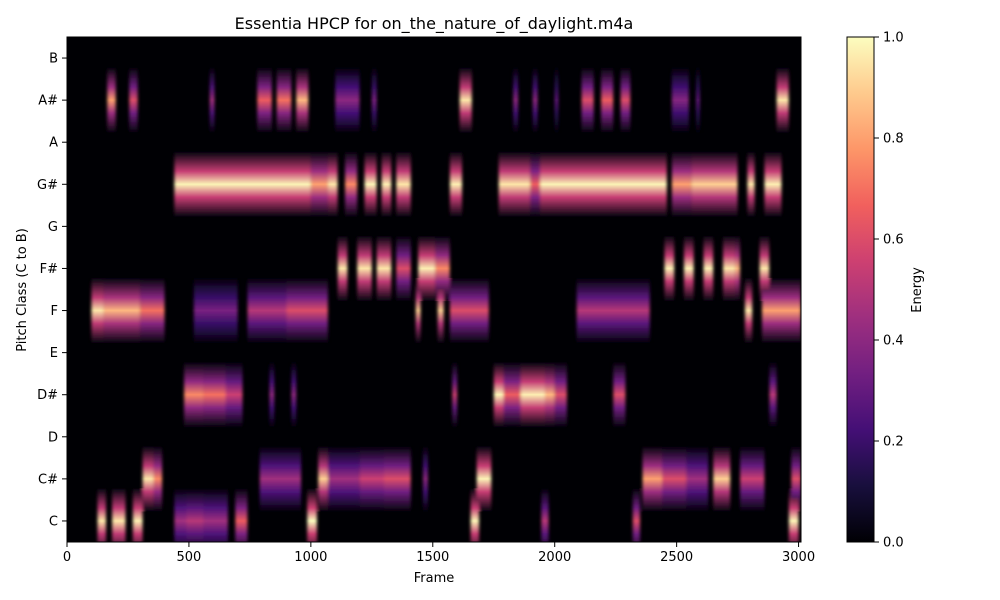  What do you see at coordinates (53, 227) in the screenshot?
I see `y-tick-label: G` at bounding box center [53, 227].